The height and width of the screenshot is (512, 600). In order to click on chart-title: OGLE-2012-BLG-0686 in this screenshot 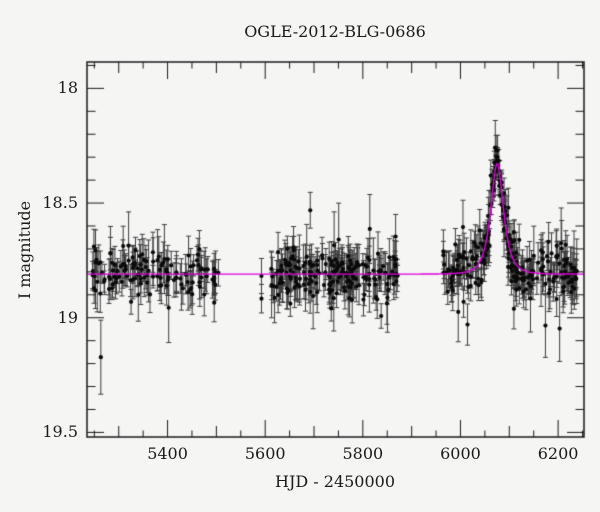, I will do `click(335, 31)`.